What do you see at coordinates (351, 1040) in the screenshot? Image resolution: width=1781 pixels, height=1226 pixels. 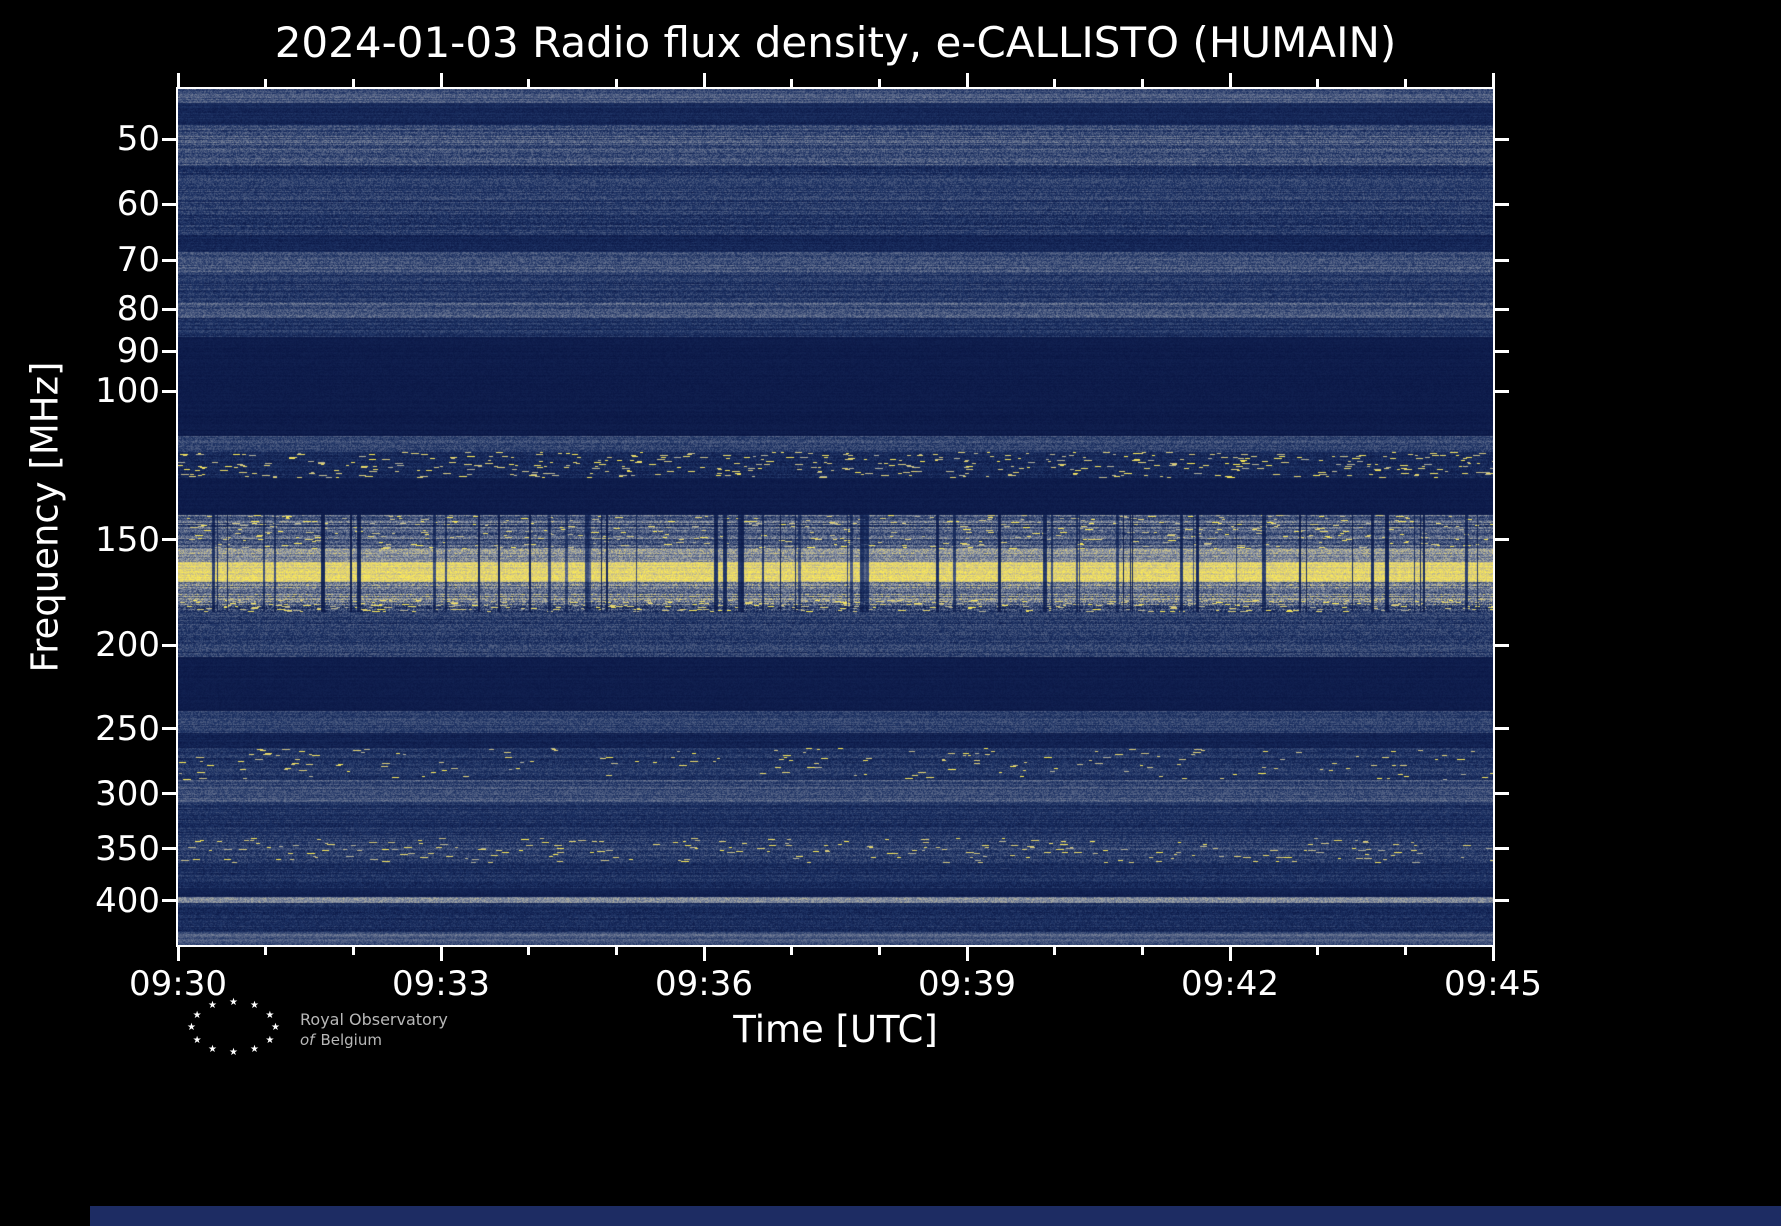 I see `logo-line2-word: Belgium` at bounding box center [351, 1040].